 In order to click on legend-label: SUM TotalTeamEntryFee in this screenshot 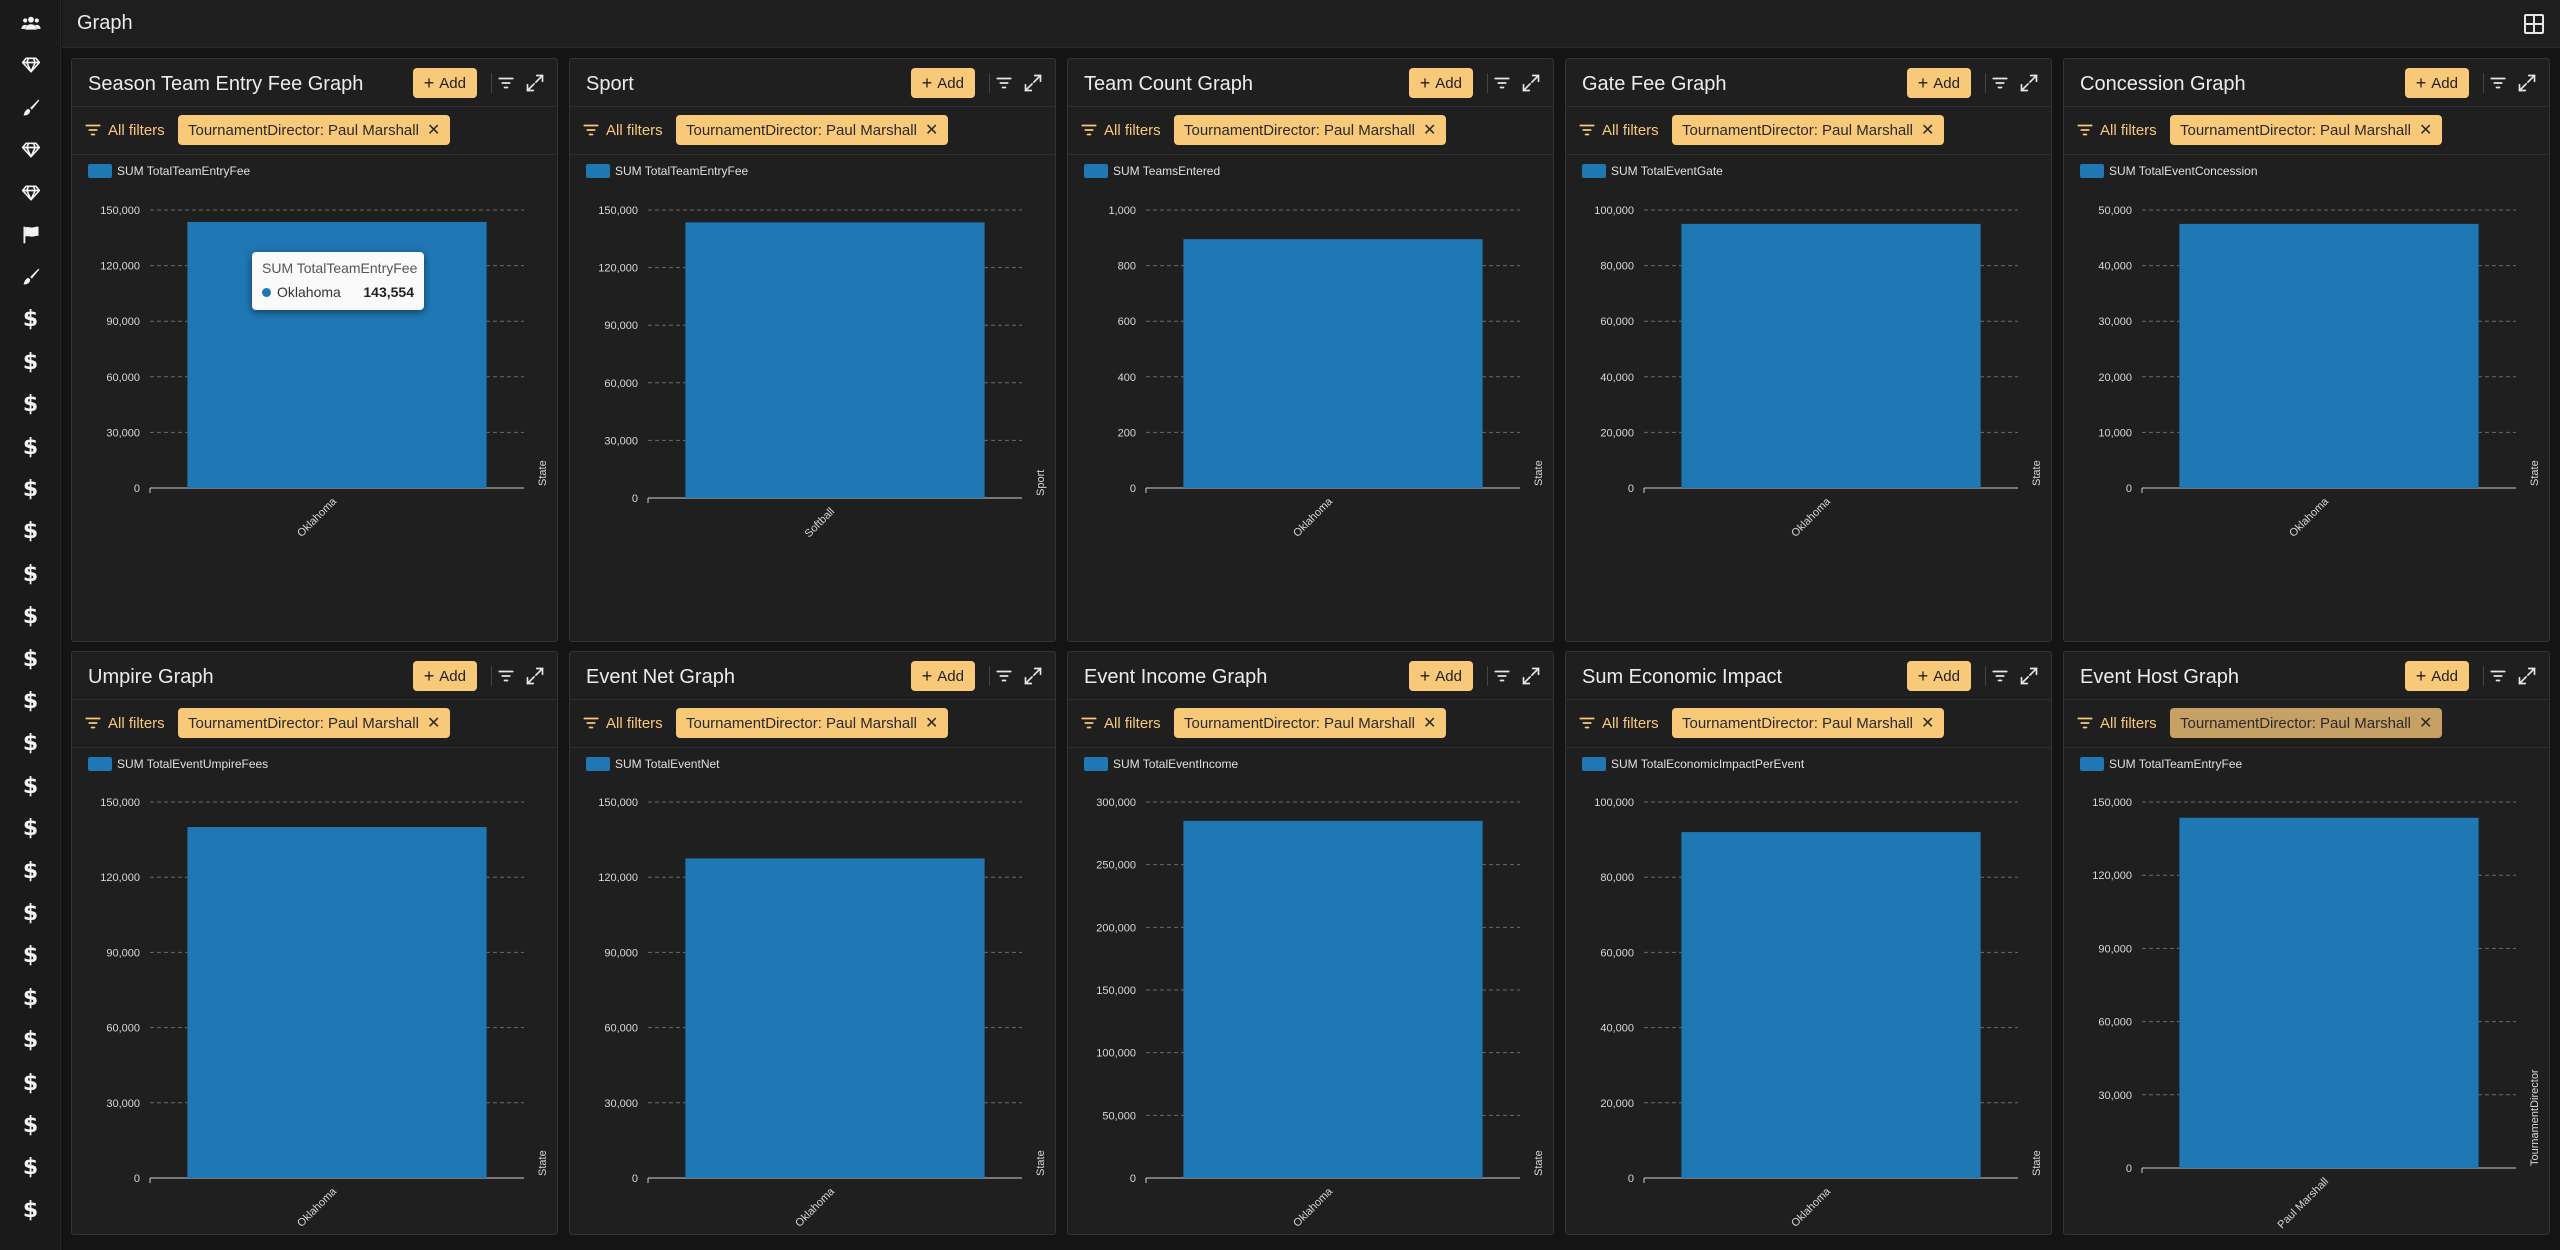, I will do `click(681, 171)`.